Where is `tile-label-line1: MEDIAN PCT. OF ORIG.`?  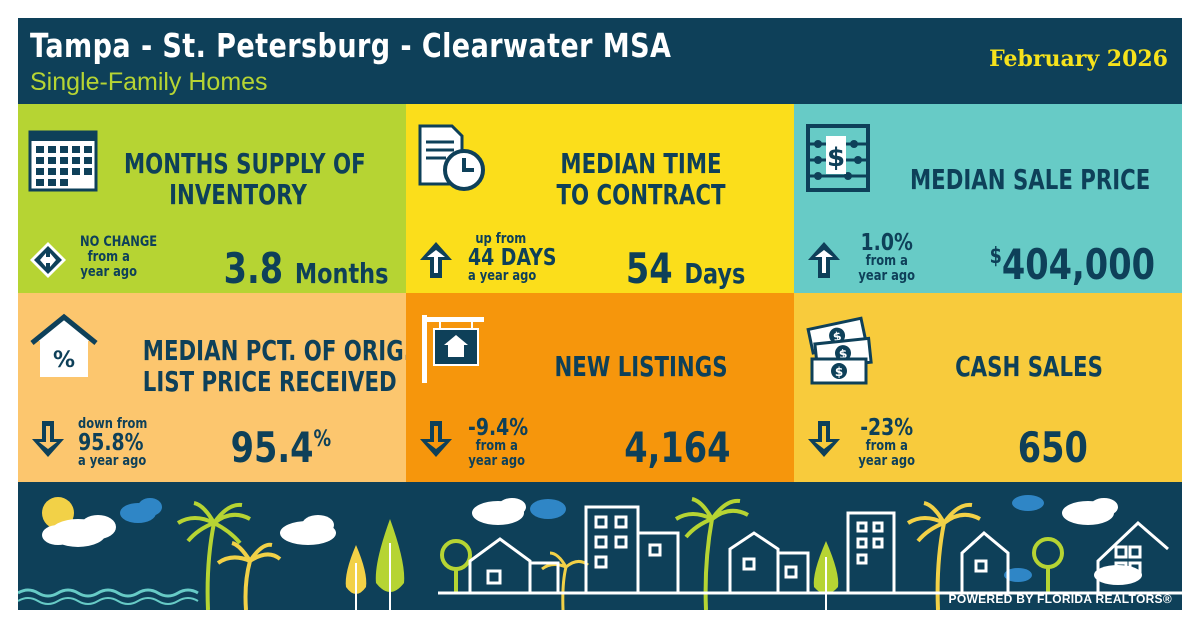
tile-label-line1: MEDIAN PCT. OF ORIG. is located at coordinates (274, 350).